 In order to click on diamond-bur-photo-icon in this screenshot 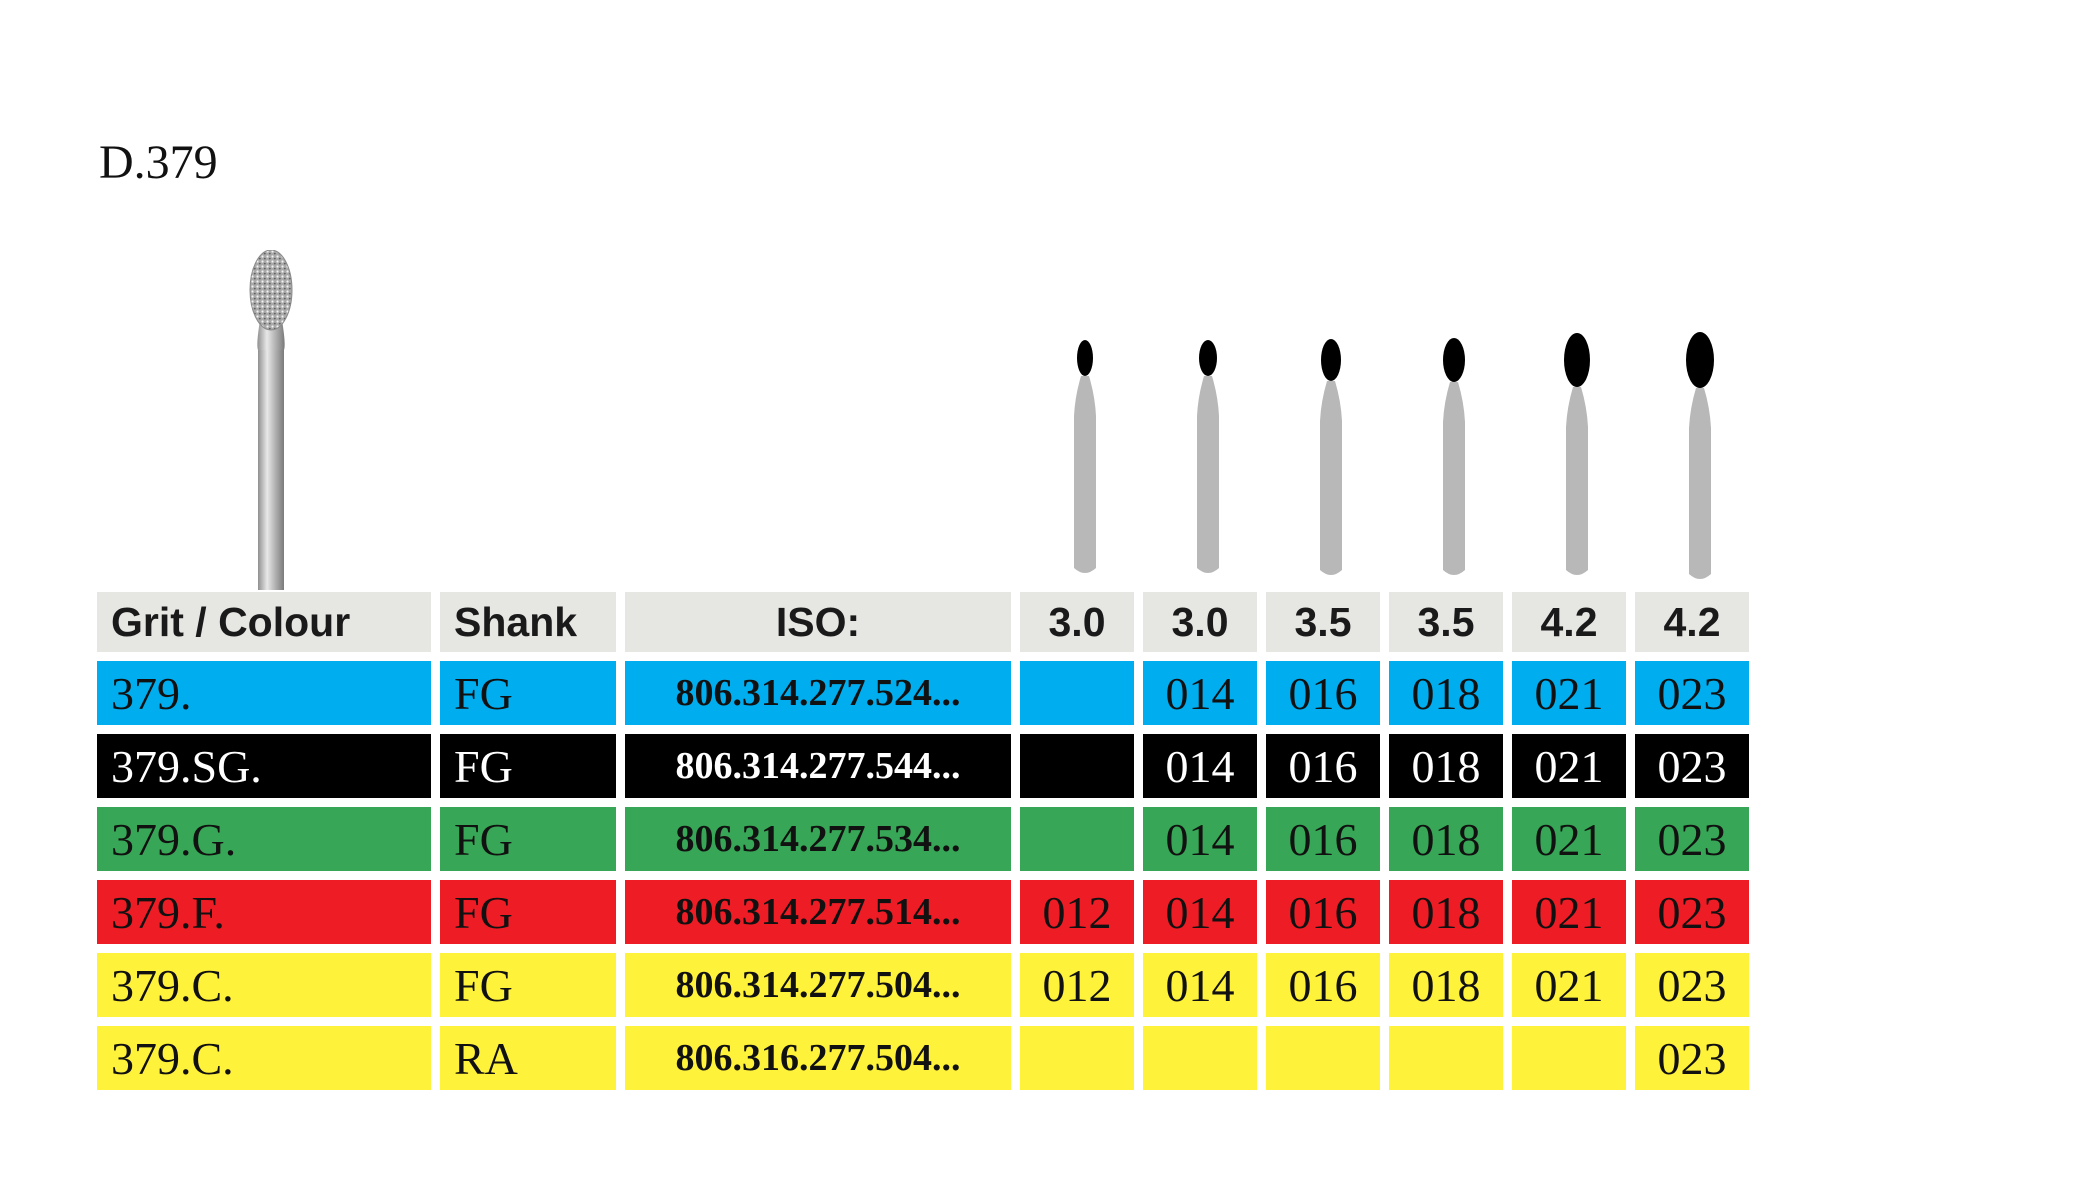, I will do `click(271, 420)`.